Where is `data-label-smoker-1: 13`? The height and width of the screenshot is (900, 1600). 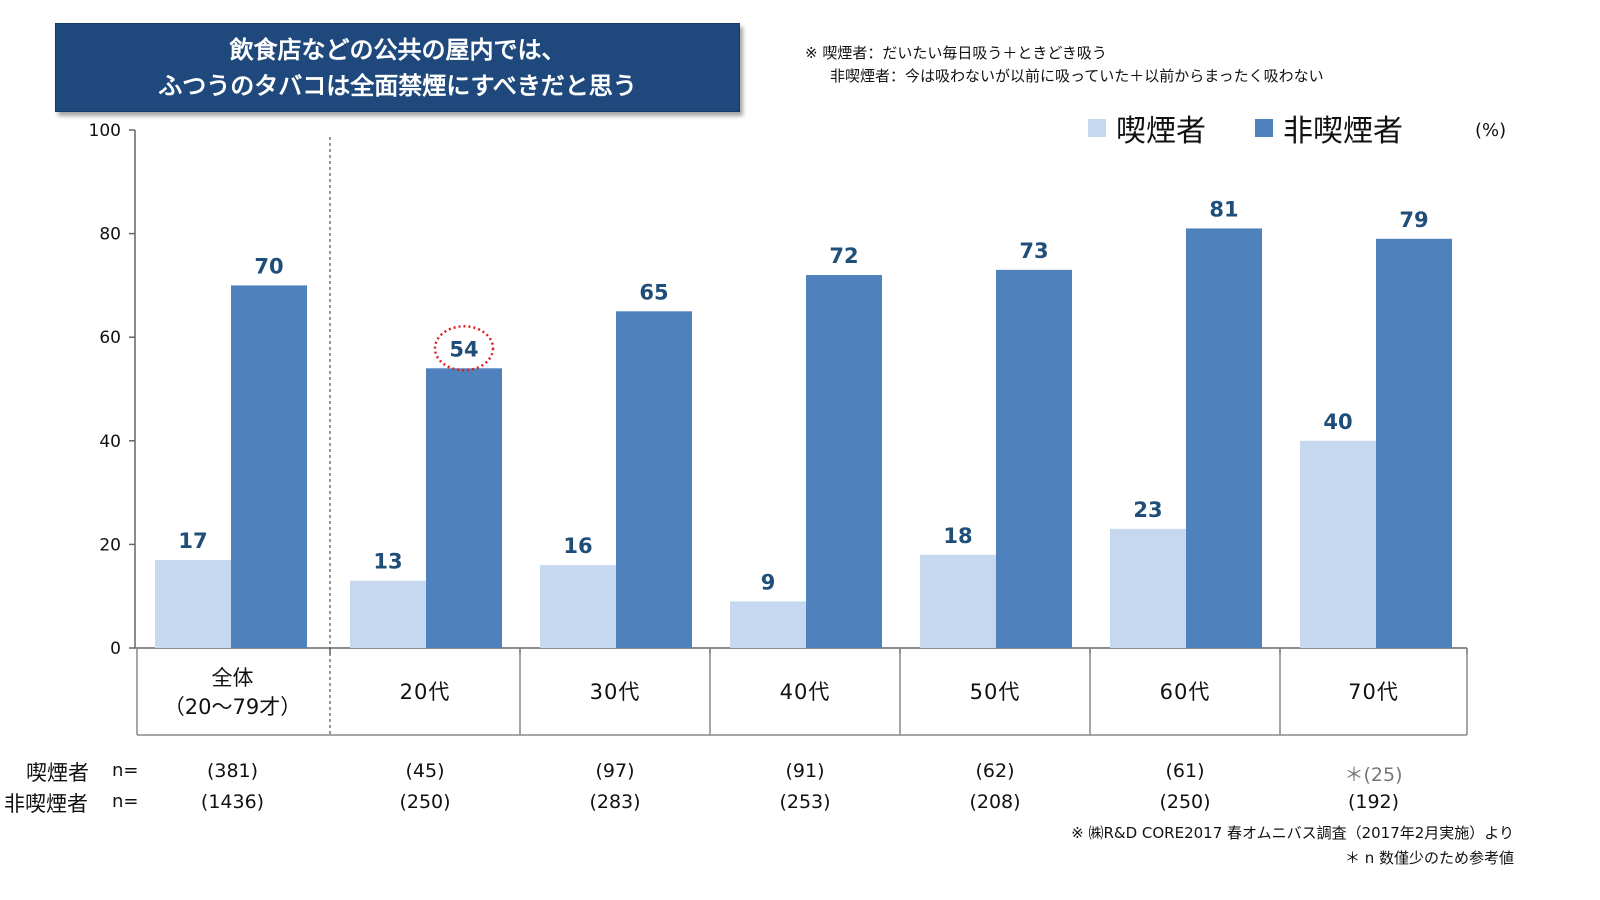
data-label-smoker-1: 13 is located at coordinates (387, 562).